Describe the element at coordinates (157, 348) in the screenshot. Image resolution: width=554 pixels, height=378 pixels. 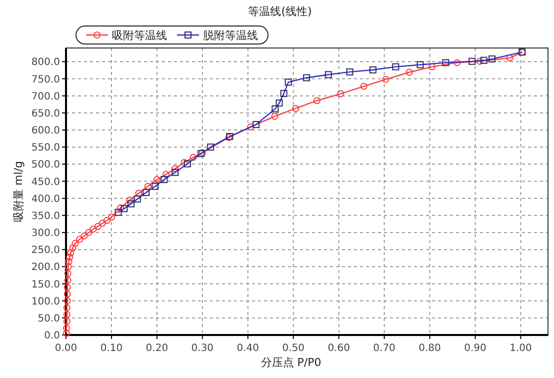
I see `x-tick-label: 0.20` at that location.